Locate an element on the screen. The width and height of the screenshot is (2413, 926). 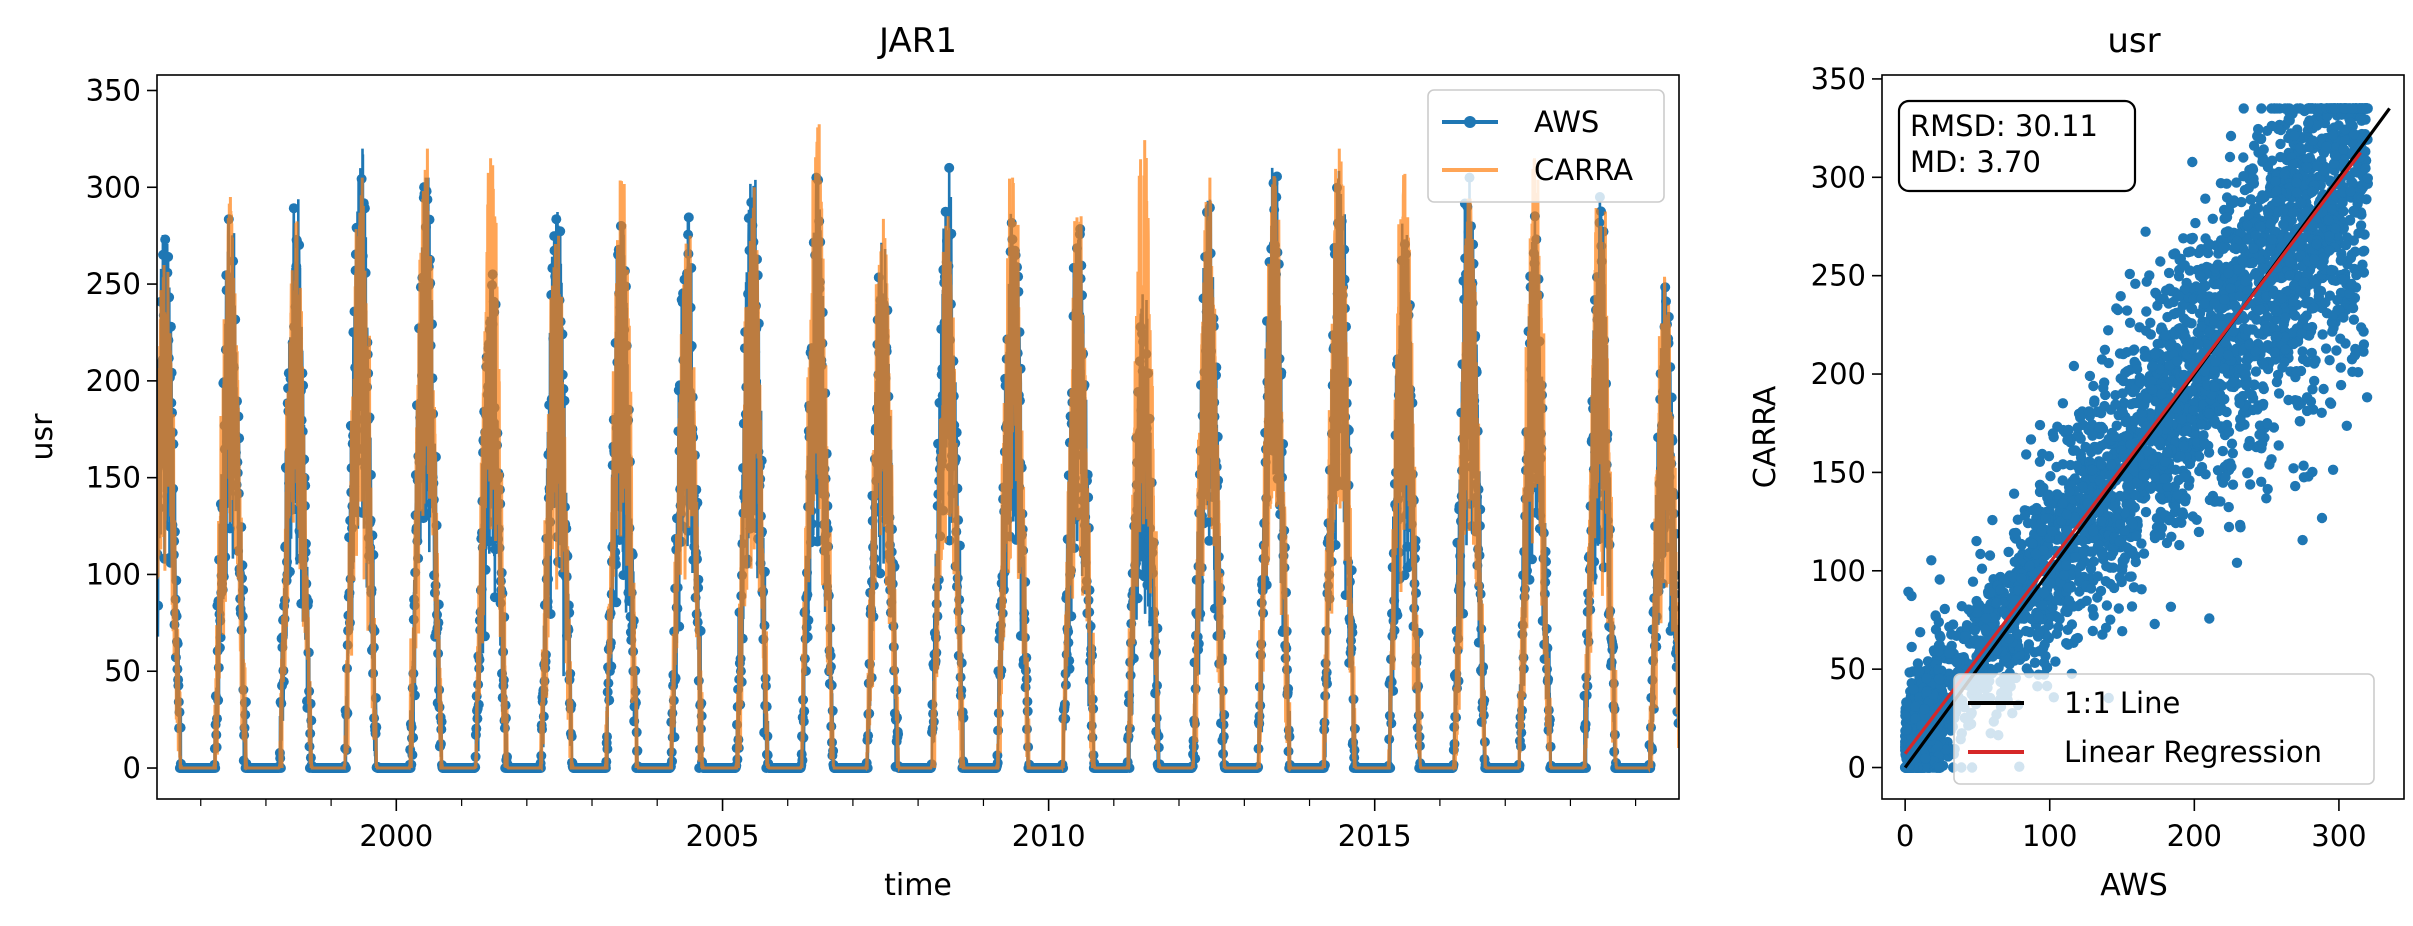
timeseries-title: JAR1 is located at coordinates (917, 41).